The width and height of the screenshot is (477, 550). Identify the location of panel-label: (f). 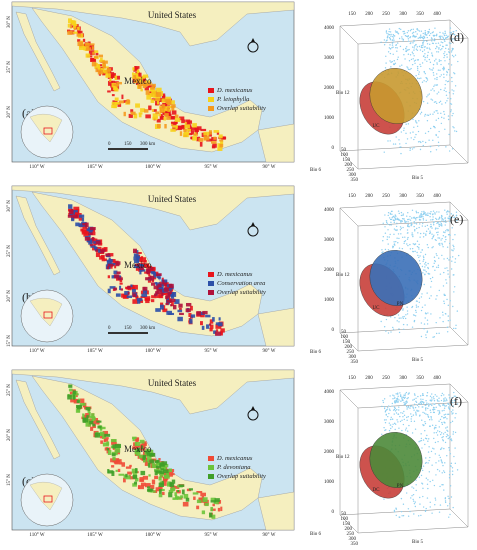
(456, 401).